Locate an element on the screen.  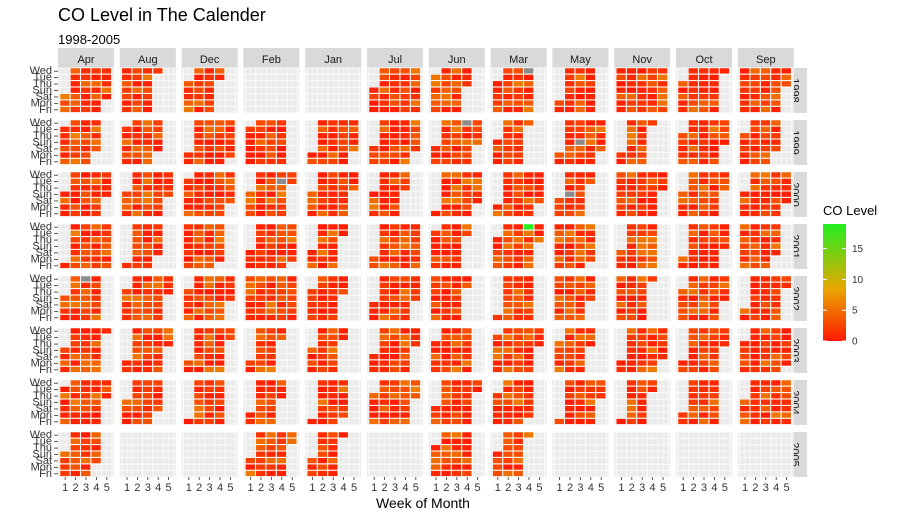
legend-tick-label: 5 is located at coordinates (855, 311).